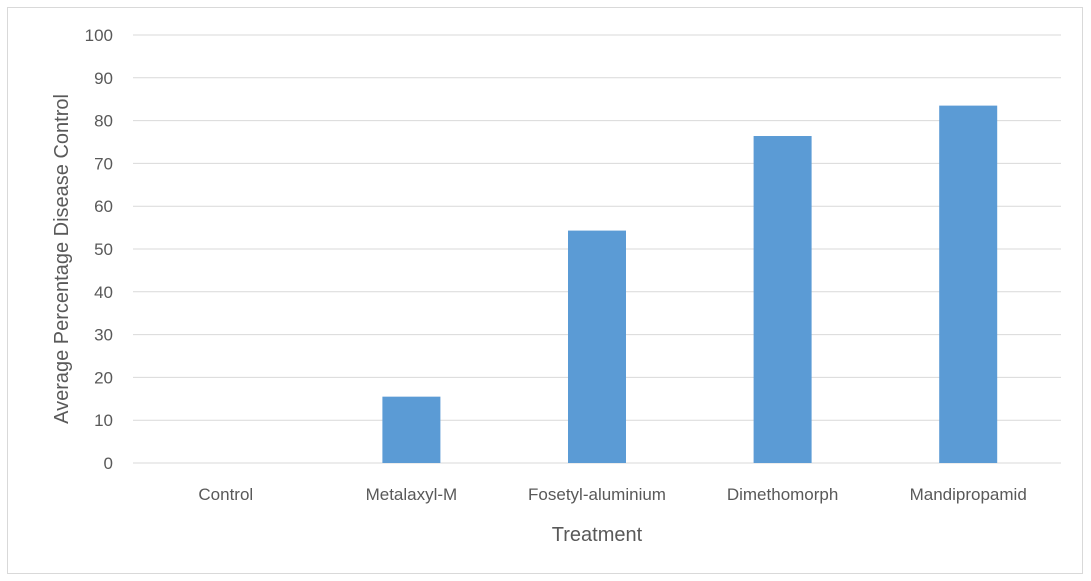  Describe the element at coordinates (597, 535) in the screenshot. I see `x-axis-title: Treatment` at that location.